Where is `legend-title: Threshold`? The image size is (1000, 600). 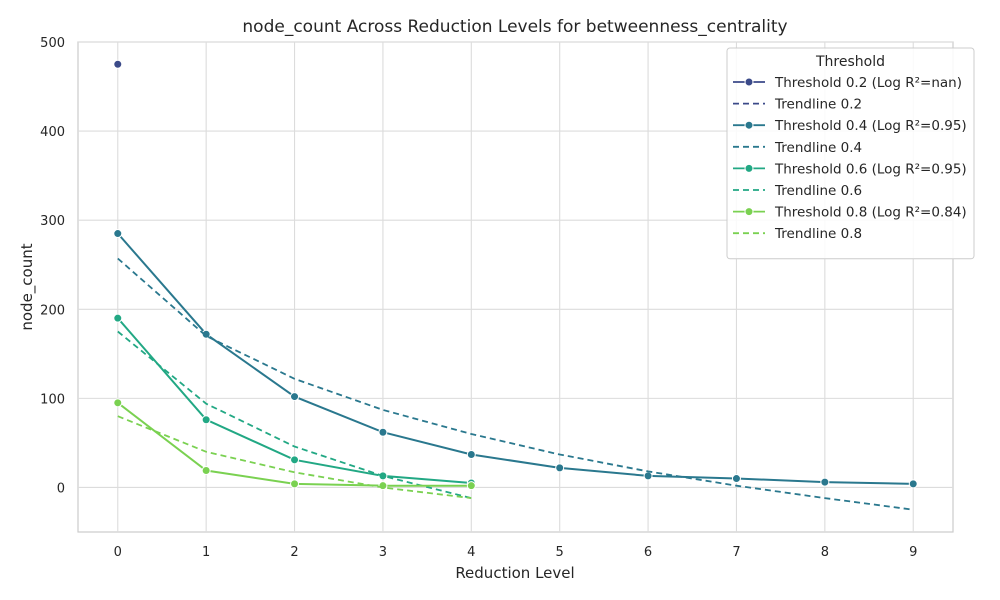
legend-title: Threshold is located at coordinates (850, 62).